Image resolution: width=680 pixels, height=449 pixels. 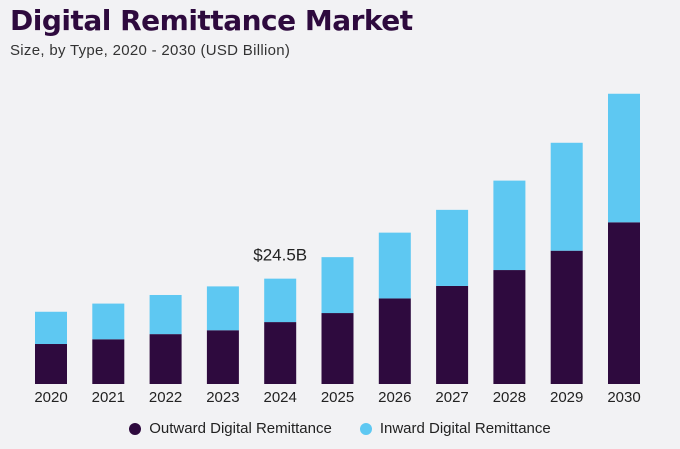 What do you see at coordinates (150, 50) in the screenshot?
I see `chart-subtitle: Size, by Type, 2020 - 2030 (USD Billion)` at bounding box center [150, 50].